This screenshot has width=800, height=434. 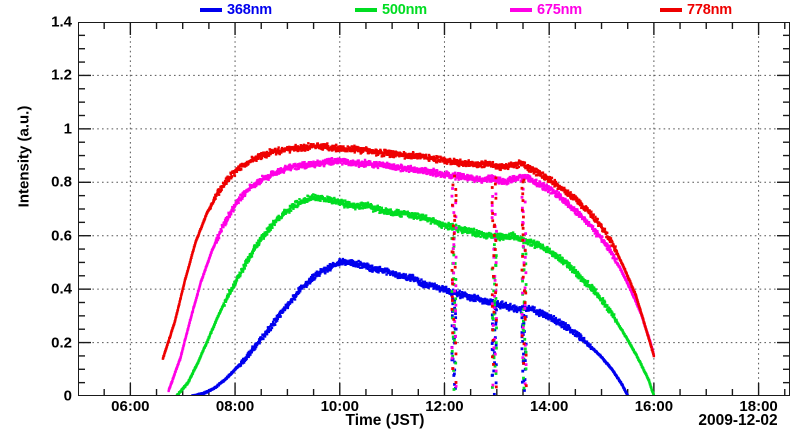 I want to click on y-tick-label: 1.2, so click(x=61, y=75).